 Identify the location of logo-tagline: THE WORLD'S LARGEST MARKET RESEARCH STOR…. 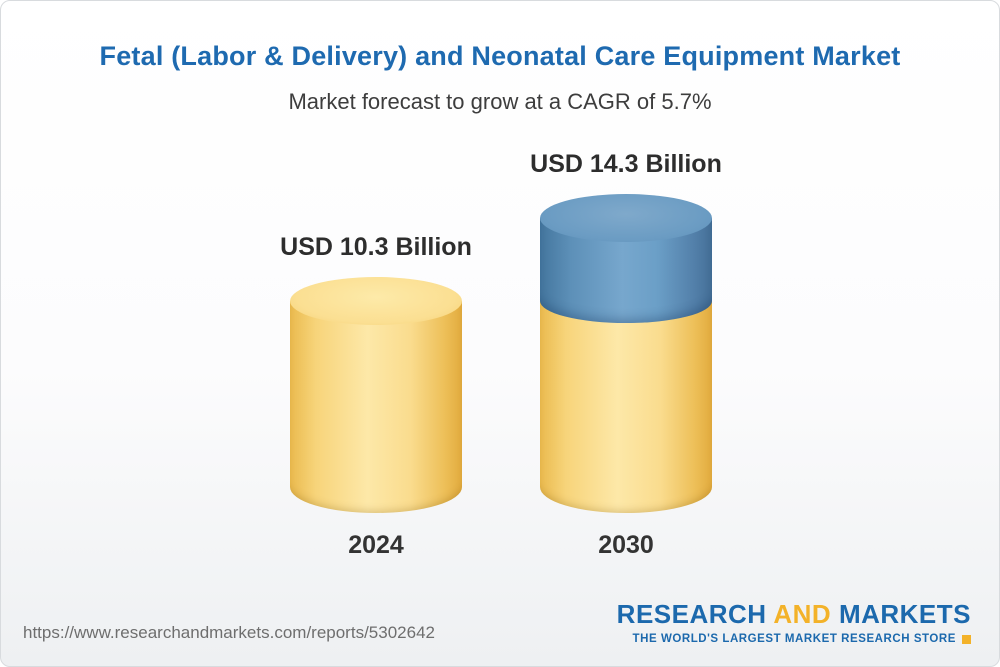
(794, 639).